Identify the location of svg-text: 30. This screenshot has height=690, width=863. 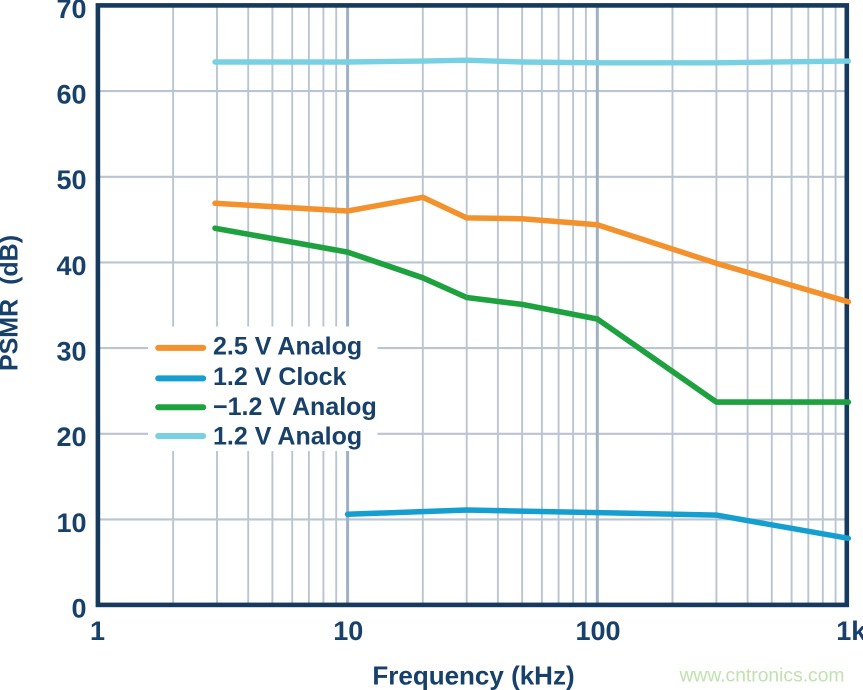
(71, 352).